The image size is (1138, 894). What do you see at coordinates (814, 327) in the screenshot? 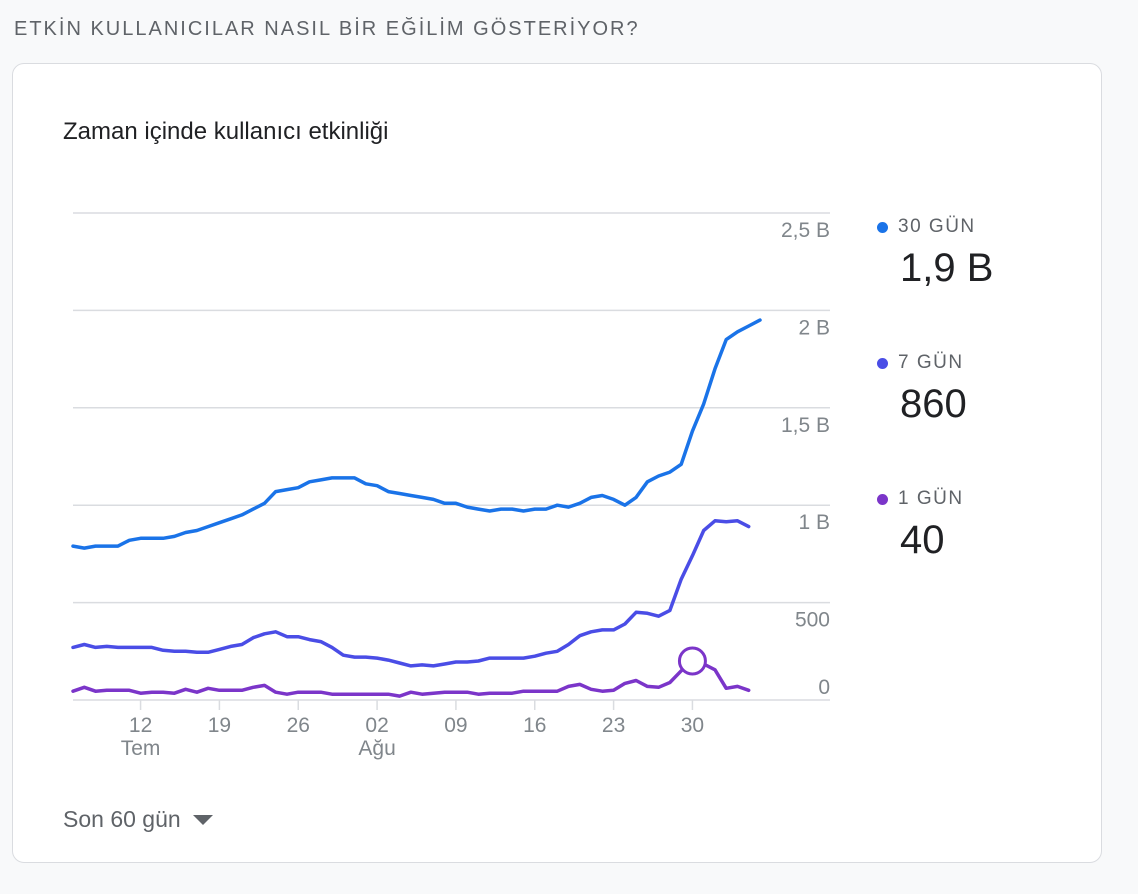
I see `y-tick-label: 2 B` at bounding box center [814, 327].